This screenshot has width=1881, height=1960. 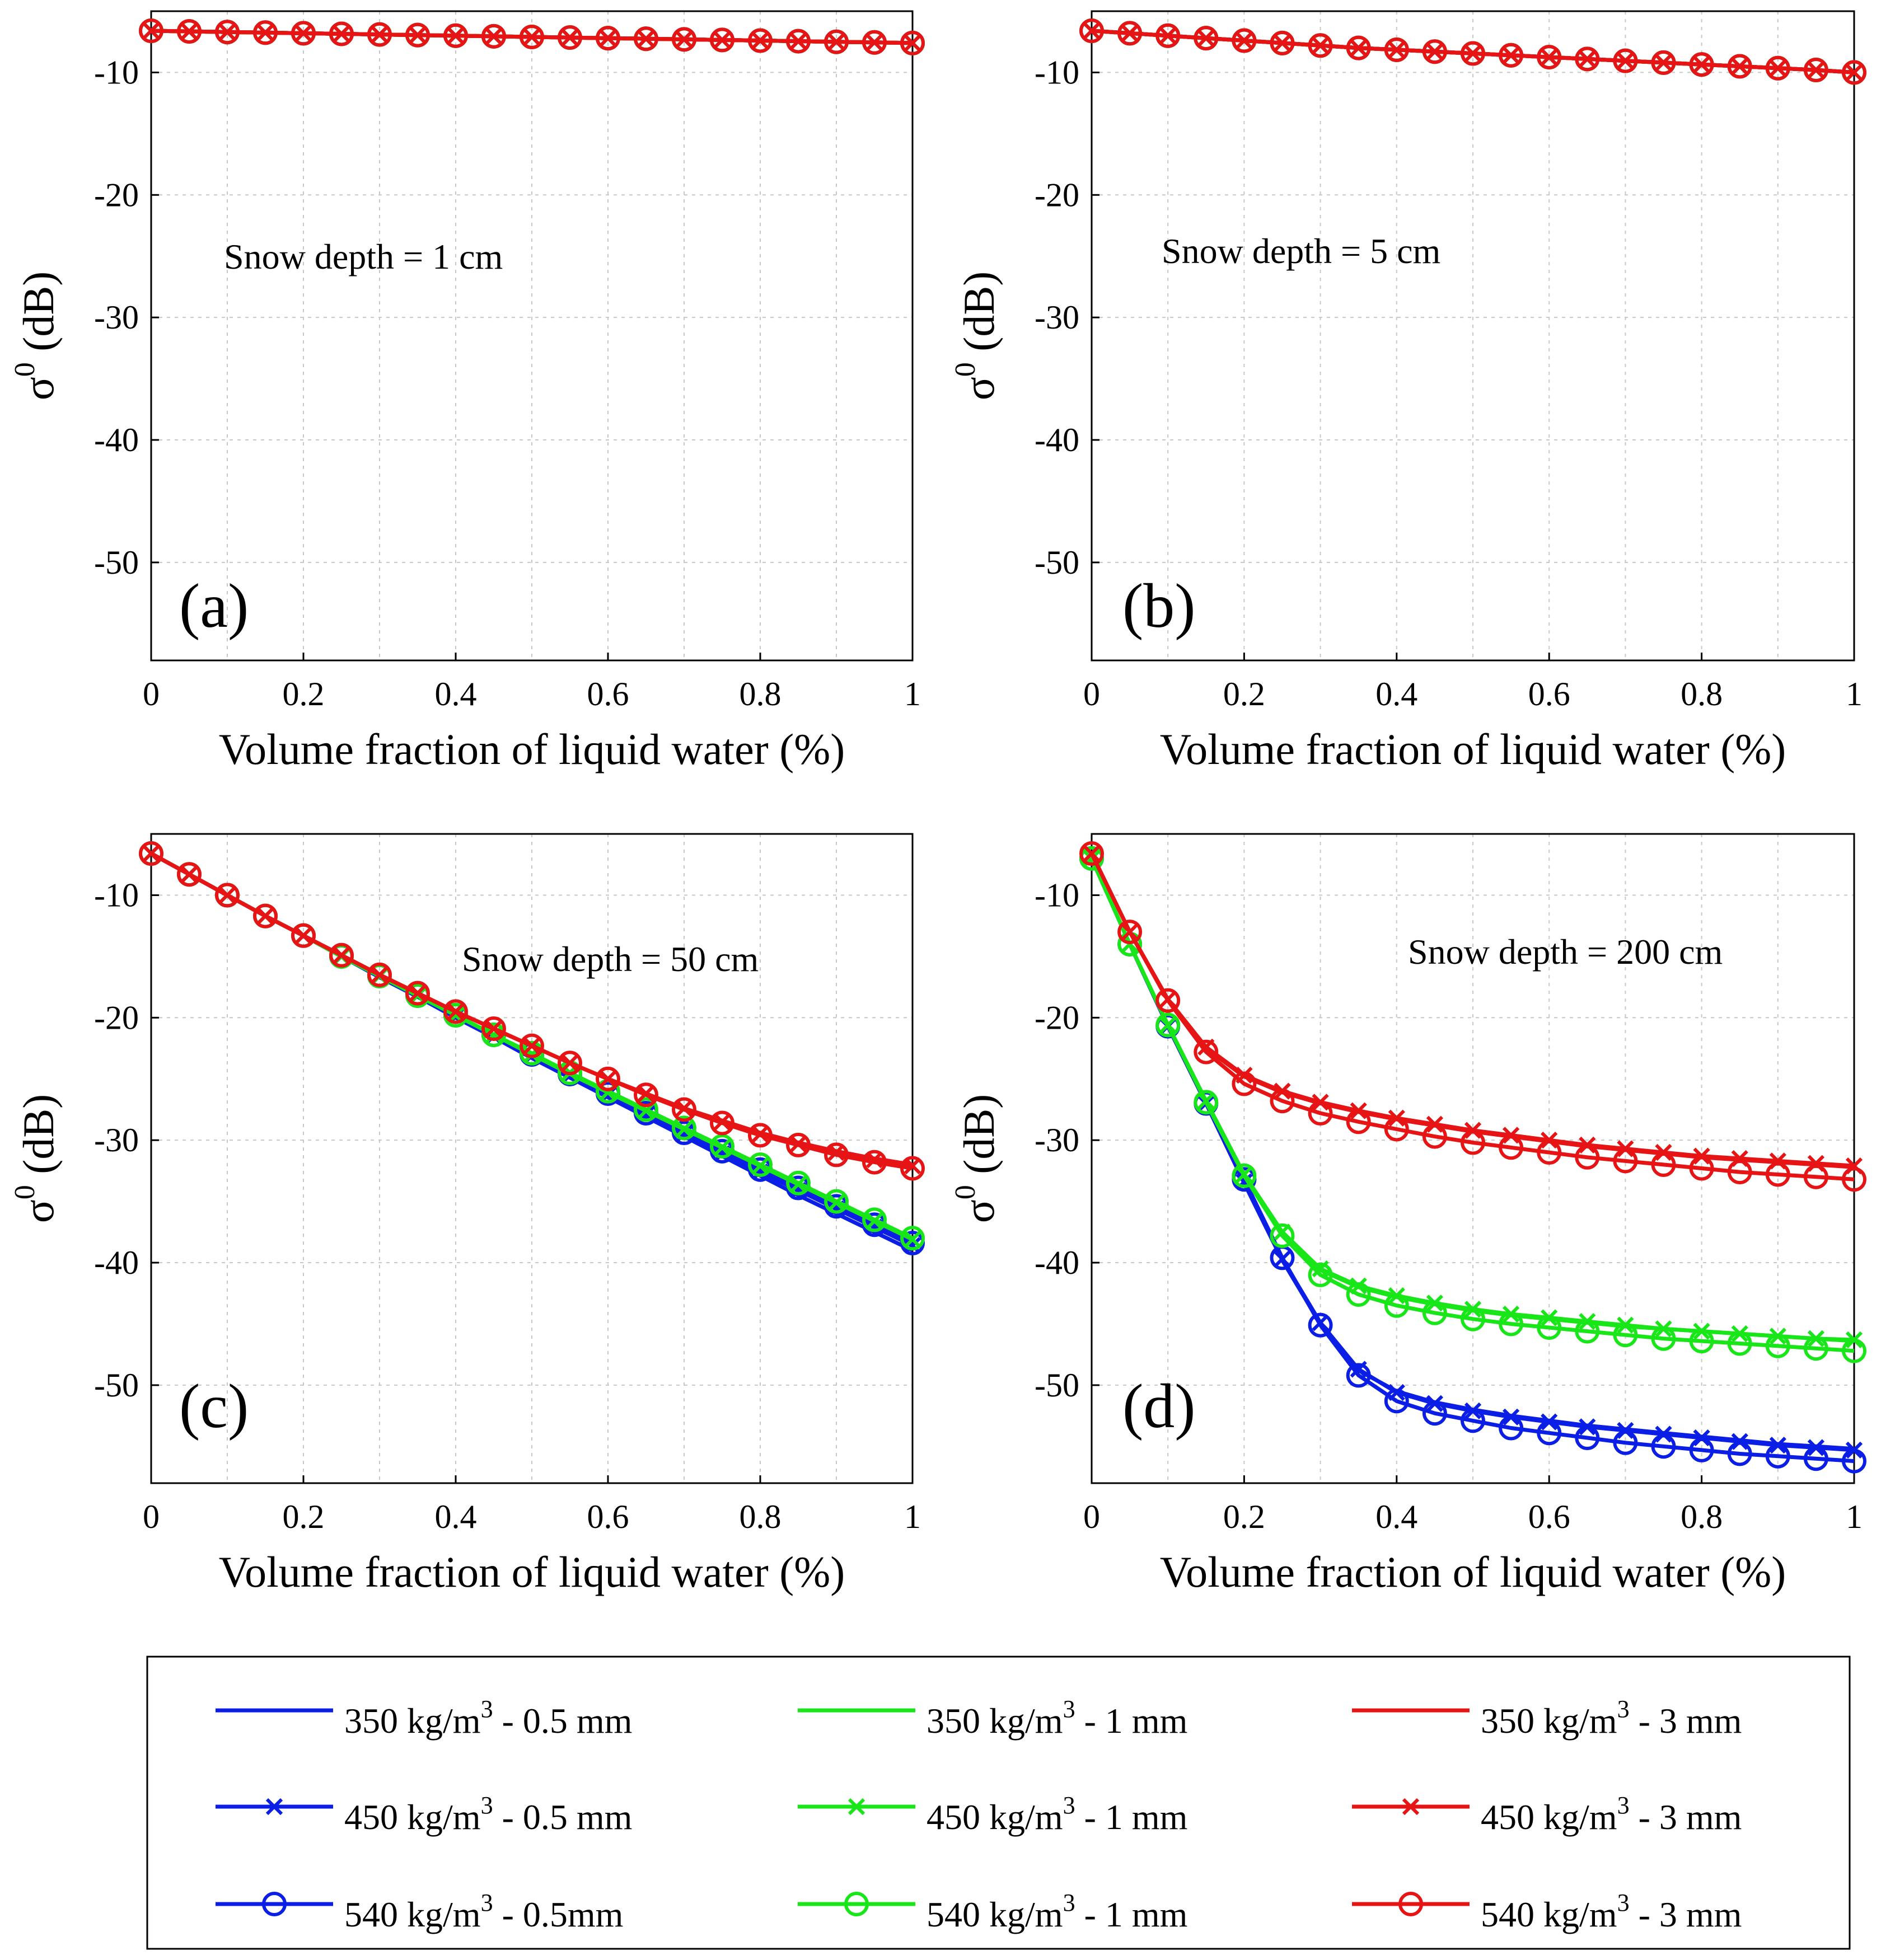 What do you see at coordinates (214, 606) in the screenshot?
I see `panel-label: (a)` at bounding box center [214, 606].